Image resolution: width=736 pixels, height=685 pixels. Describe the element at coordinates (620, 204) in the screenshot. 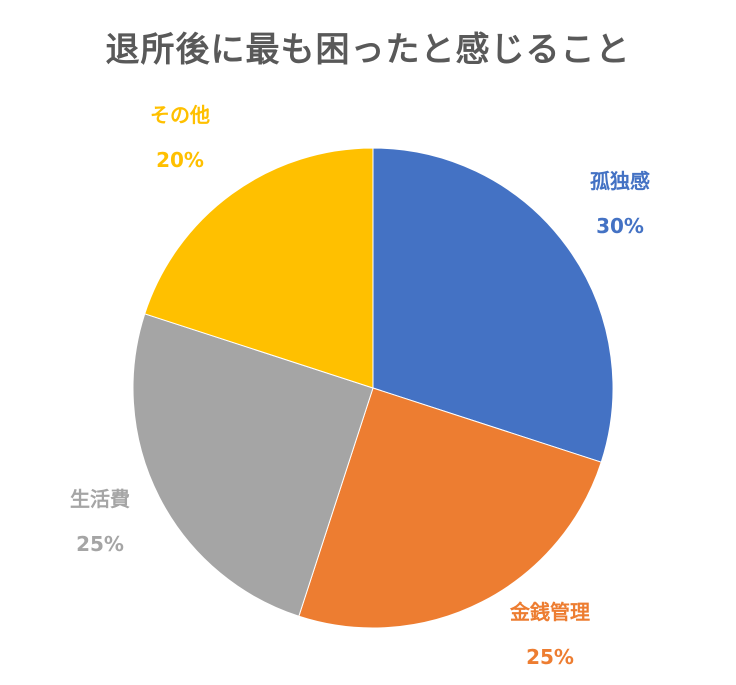

I see `data-label-0: 孤独感 30%` at that location.